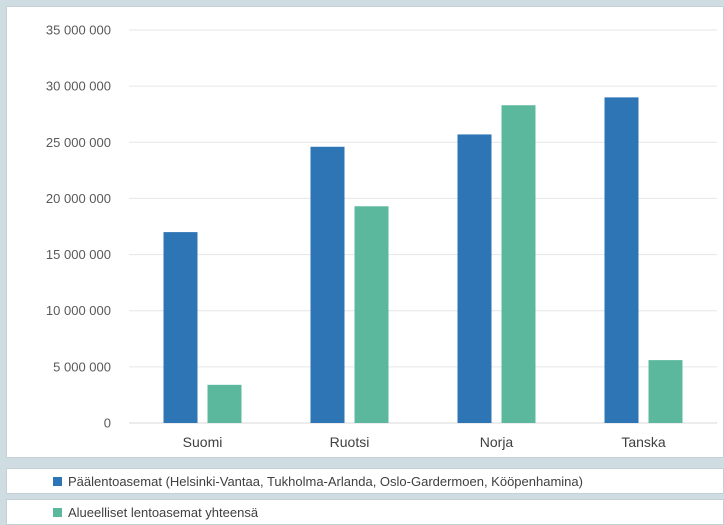  I want to click on legend-entry-regional-airports: Alueelliset lentoasemat yhteensä, so click(365, 512).